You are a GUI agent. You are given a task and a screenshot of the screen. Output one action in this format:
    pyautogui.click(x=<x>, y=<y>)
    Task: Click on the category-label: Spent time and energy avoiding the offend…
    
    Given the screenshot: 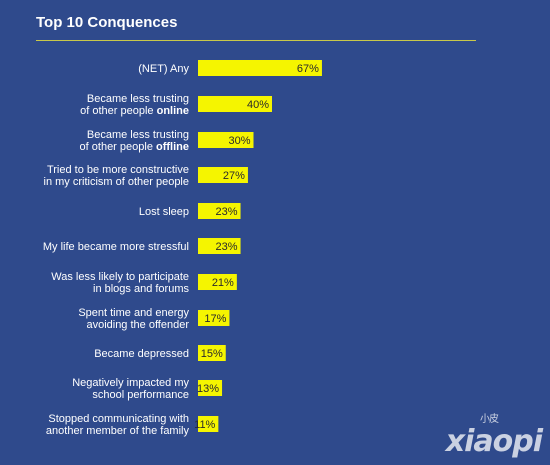 What is the action you would take?
    pyautogui.click(x=133, y=319)
    